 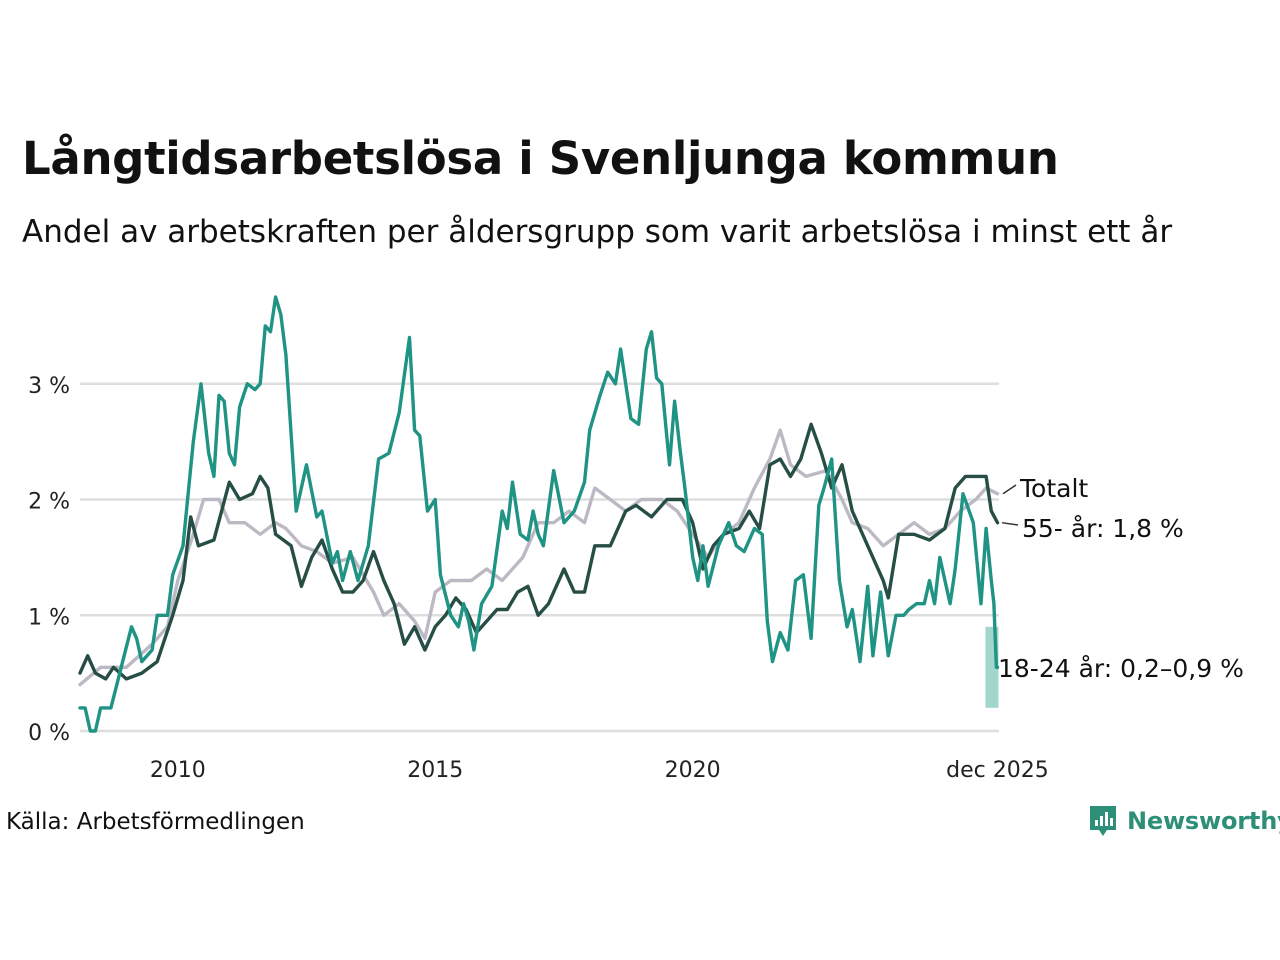 I want to click on y-tick-label: 3 %, so click(x=49, y=386).